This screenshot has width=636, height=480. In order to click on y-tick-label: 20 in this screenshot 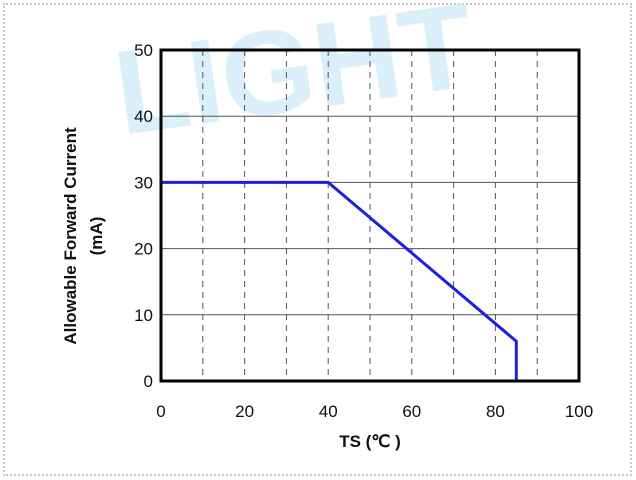, I will do `click(143, 249)`.